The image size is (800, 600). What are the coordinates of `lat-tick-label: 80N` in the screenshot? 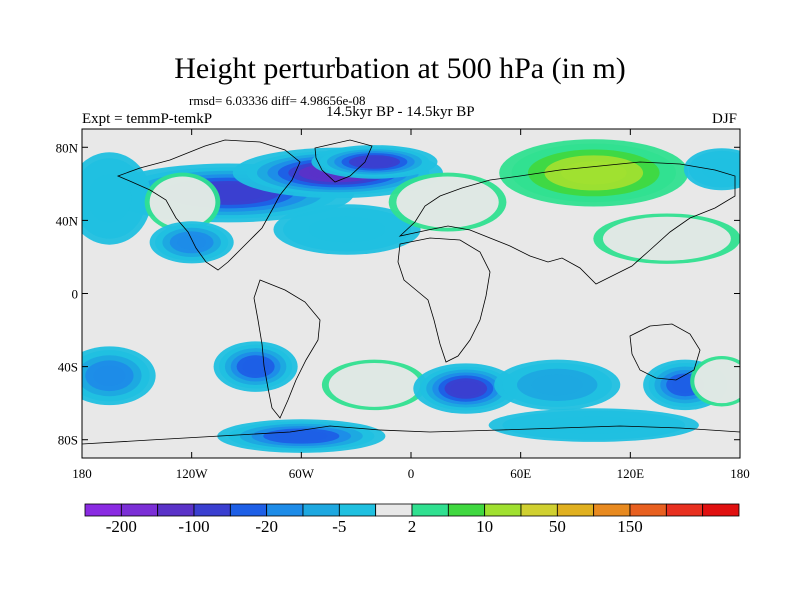 It's located at (67, 147).